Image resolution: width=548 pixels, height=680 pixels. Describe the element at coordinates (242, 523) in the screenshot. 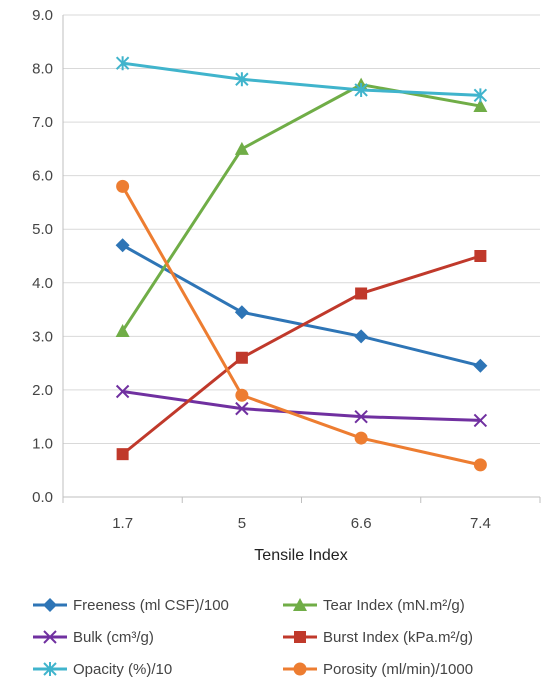

I see `x-tick-label: 5` at that location.